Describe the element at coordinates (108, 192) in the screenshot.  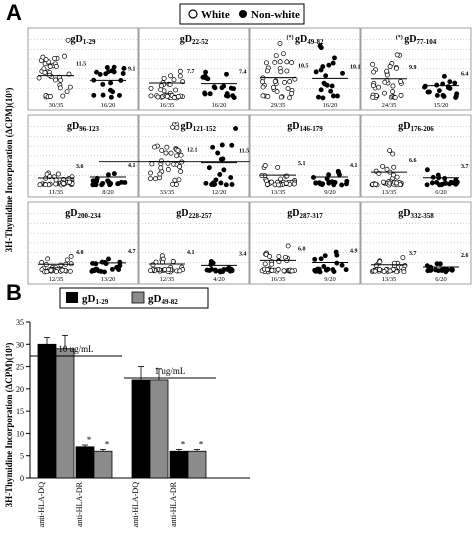
I see `nonwhite-fraction: 8/20` at that location.